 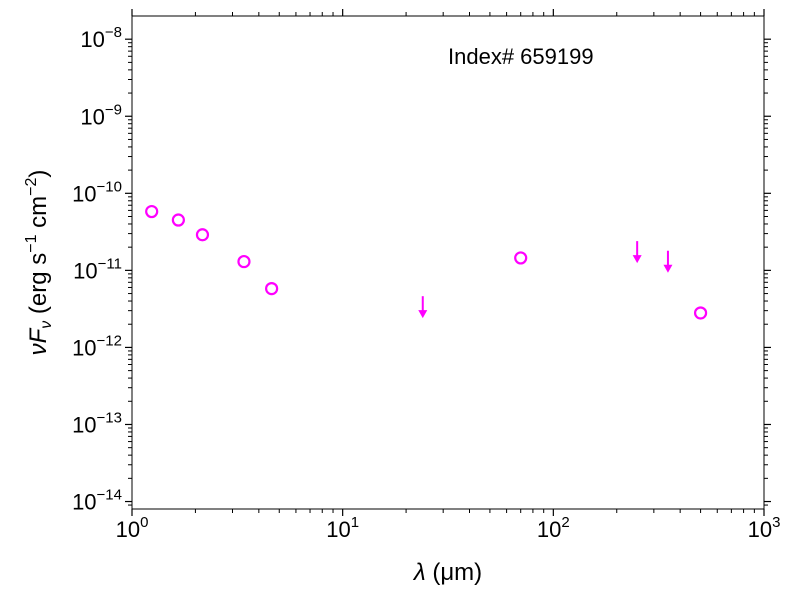 I want to click on y-tick-label: 10⁻⁸, so click(x=101, y=38).